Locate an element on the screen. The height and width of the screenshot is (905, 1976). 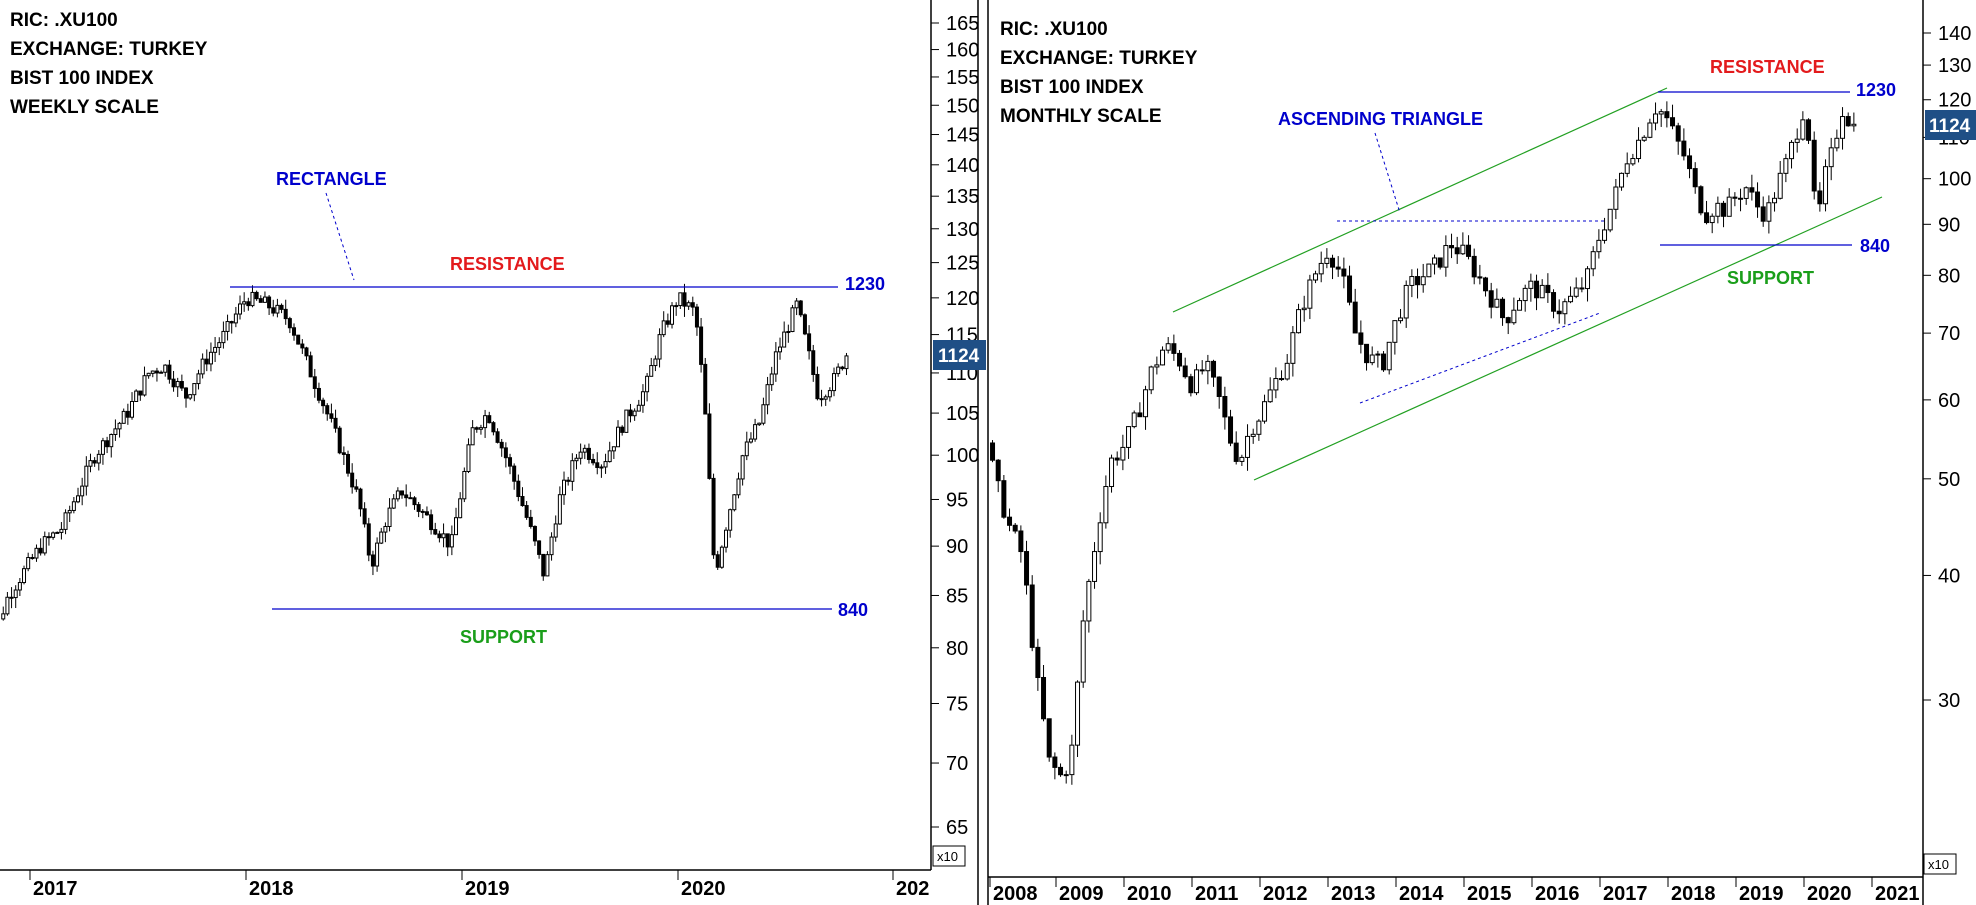
monthly-multiplier-box is located at coordinates (1940, 864).